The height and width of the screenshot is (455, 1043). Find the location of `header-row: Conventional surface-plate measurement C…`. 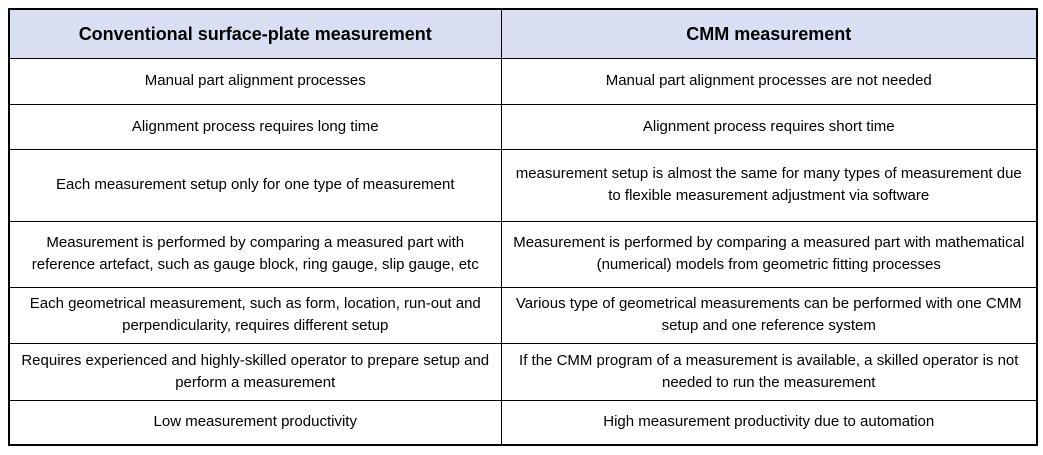

header-row: Conventional surface-plate measurement C… is located at coordinates (523, 33).